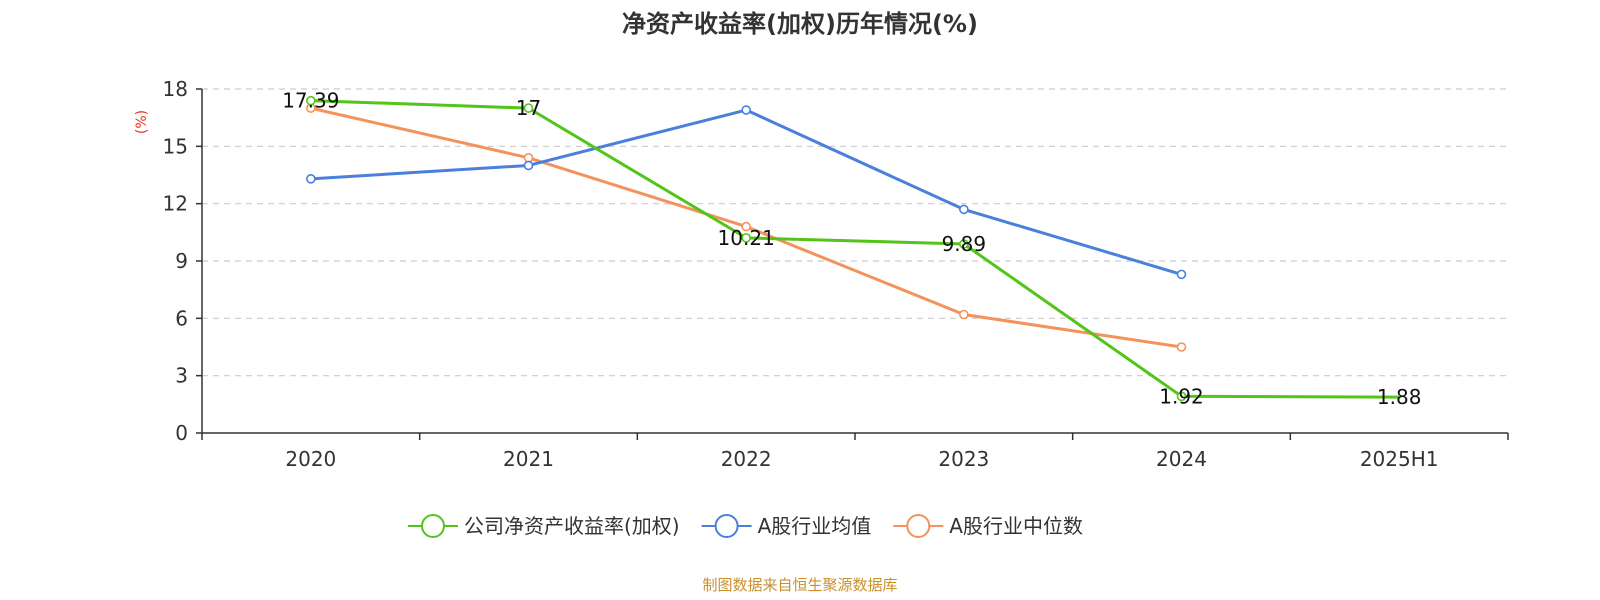  Describe the element at coordinates (746, 459) in the screenshot. I see `x-tick-label-2: 2022` at that location.